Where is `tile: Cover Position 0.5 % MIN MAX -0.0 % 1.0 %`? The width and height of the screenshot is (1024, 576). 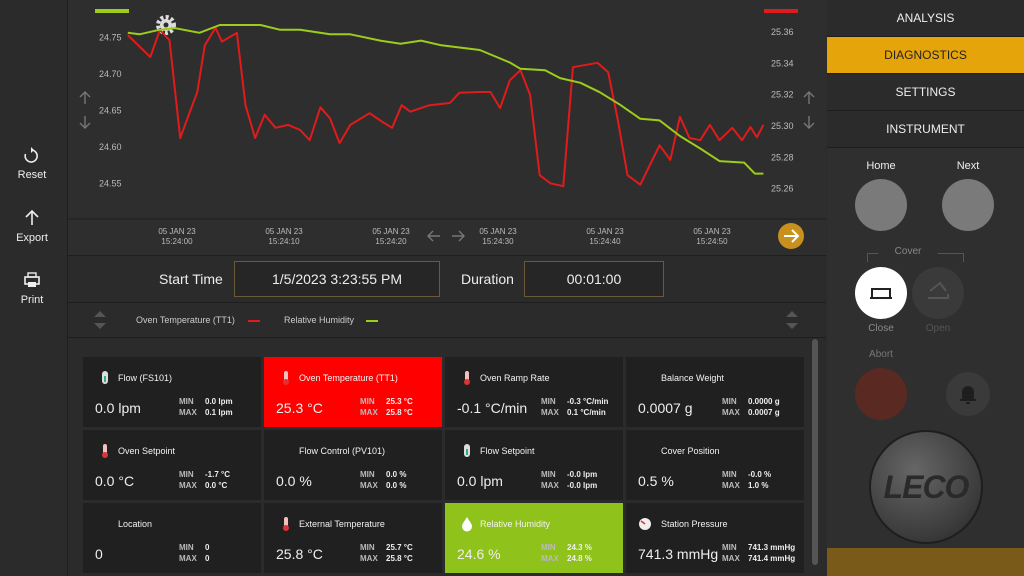
tile: Cover Position 0.5 % MIN MAX -0.0 % 1.0 % is located at coordinates (715, 465).